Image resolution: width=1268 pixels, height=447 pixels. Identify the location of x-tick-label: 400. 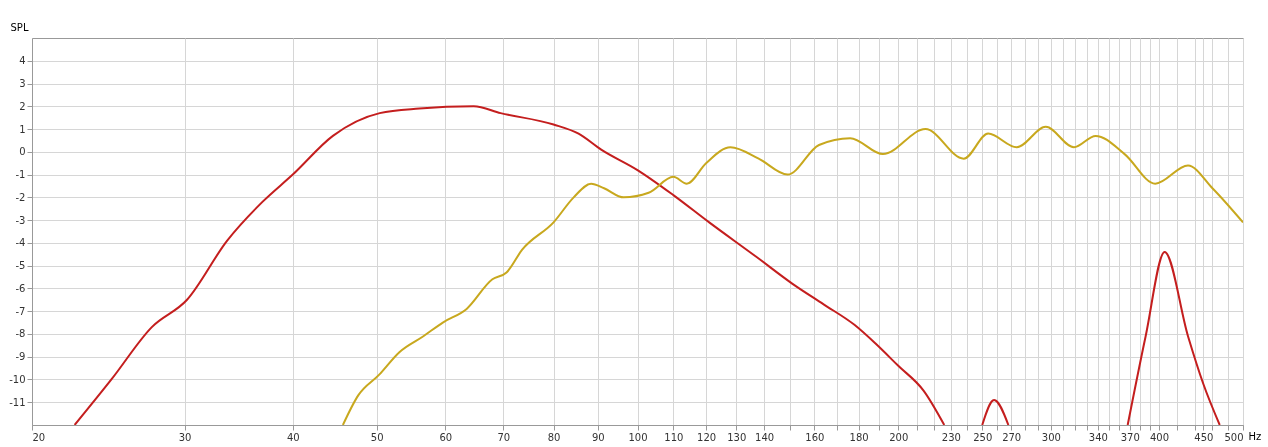
(1160, 437).